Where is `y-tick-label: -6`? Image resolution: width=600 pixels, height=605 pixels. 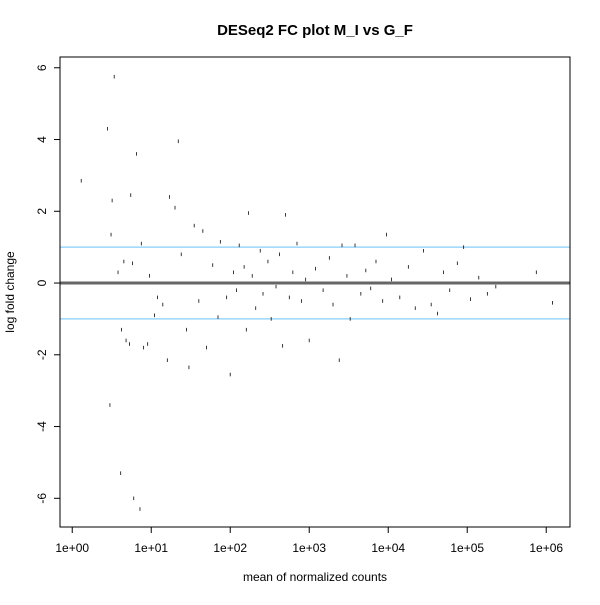 y-tick-label: -6 is located at coordinates (42, 498).